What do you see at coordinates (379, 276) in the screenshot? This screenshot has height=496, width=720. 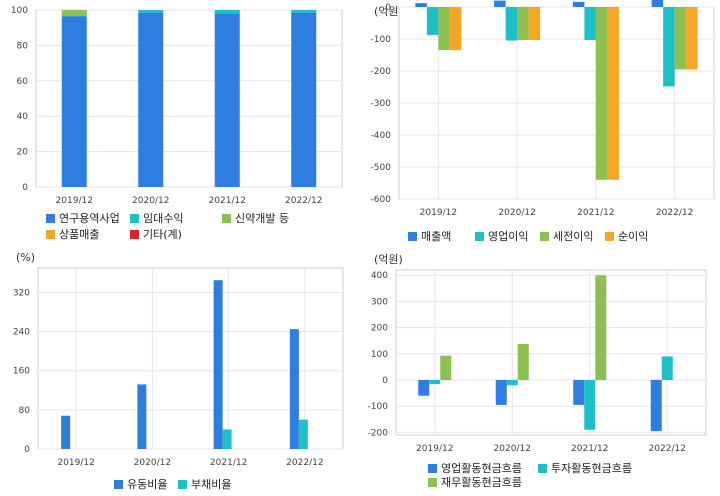 I see `y-tick-label: 400` at bounding box center [379, 276].